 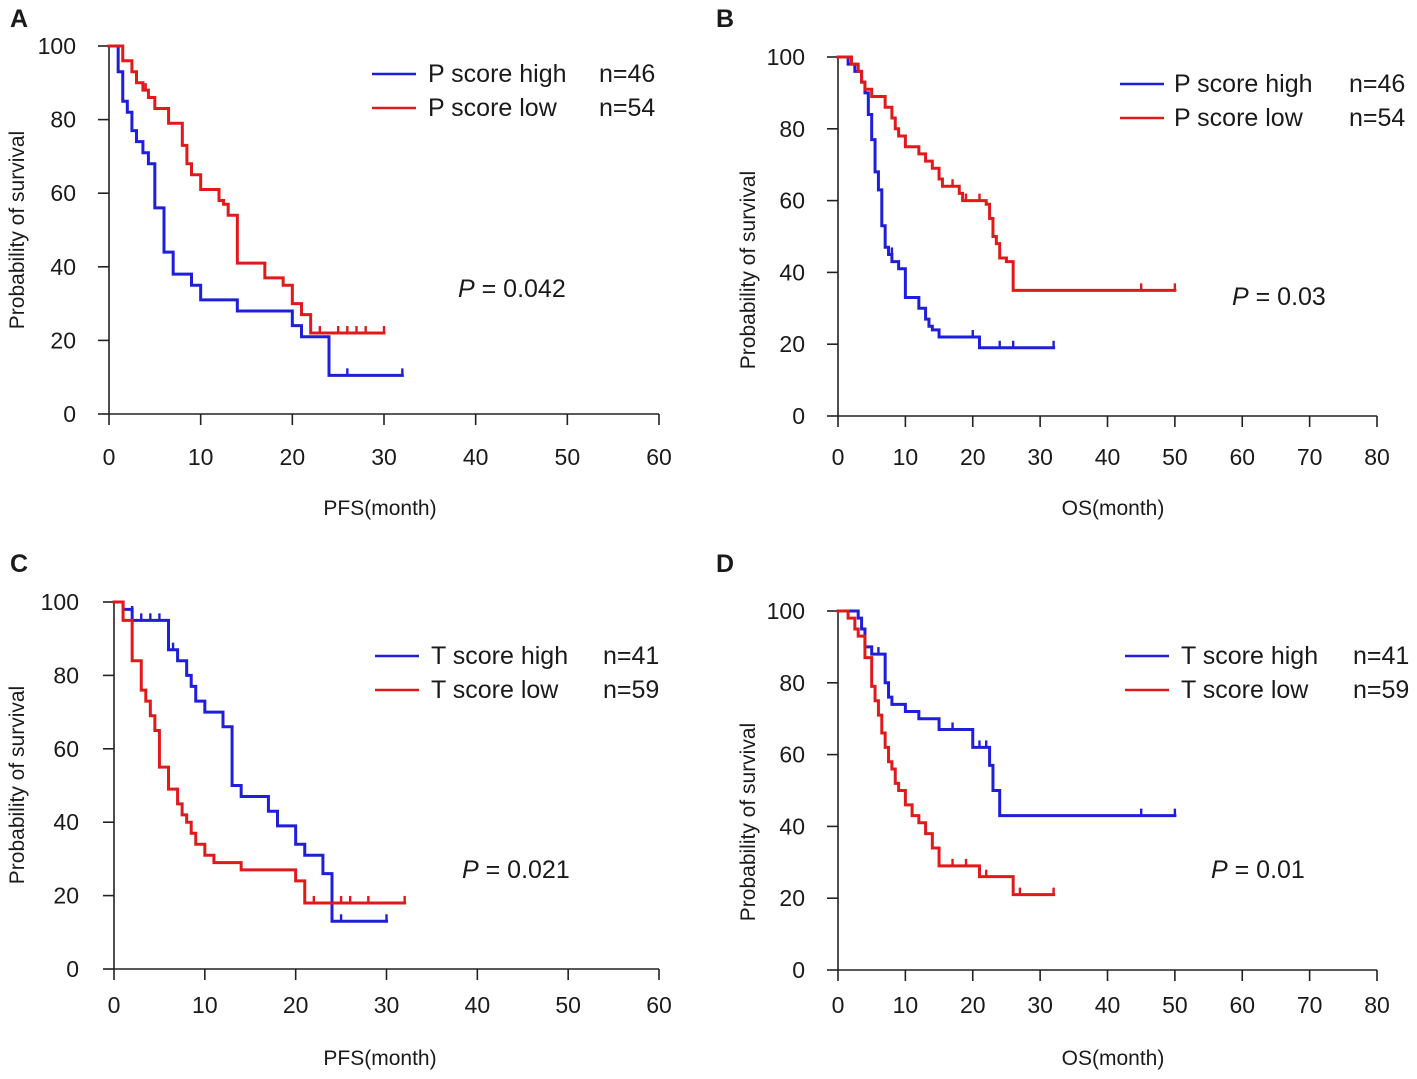 I want to click on panel-letter: C, so click(x=19, y=564).